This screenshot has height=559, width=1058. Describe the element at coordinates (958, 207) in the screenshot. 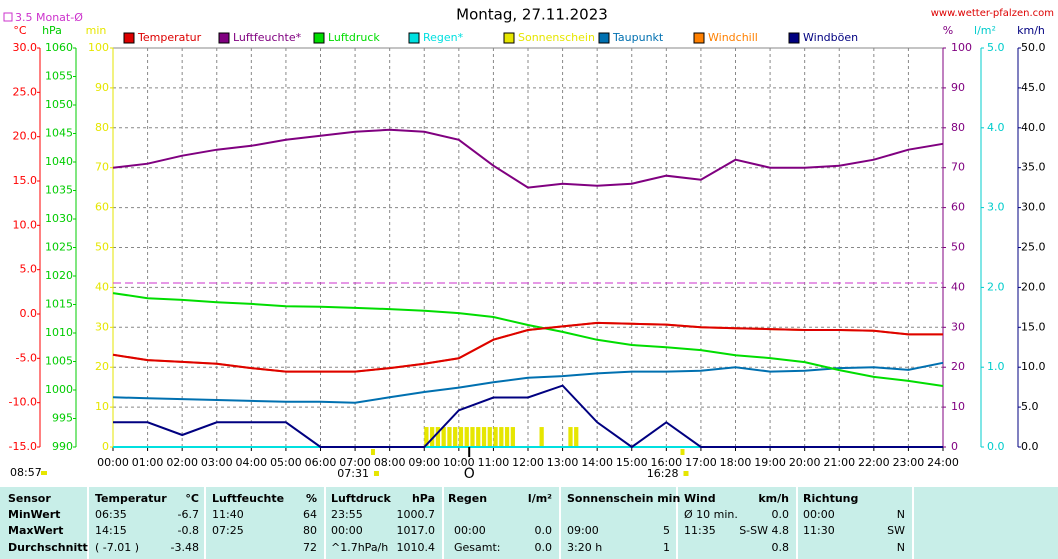

I see `y-tick-label: 60` at that location.